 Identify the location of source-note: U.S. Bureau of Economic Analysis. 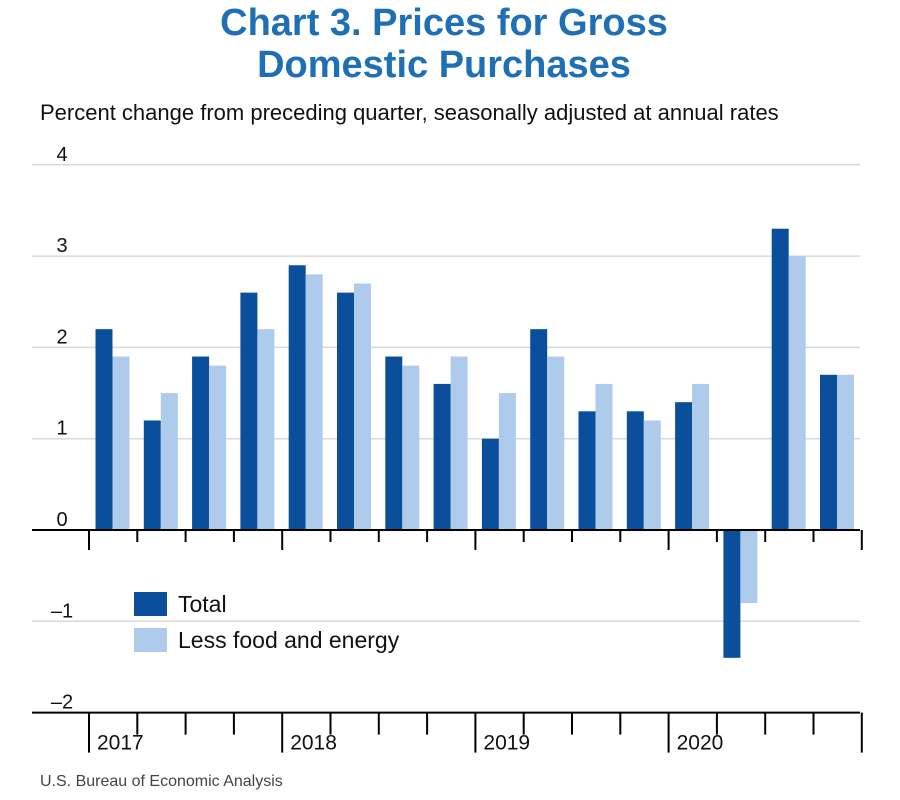
(161, 781).